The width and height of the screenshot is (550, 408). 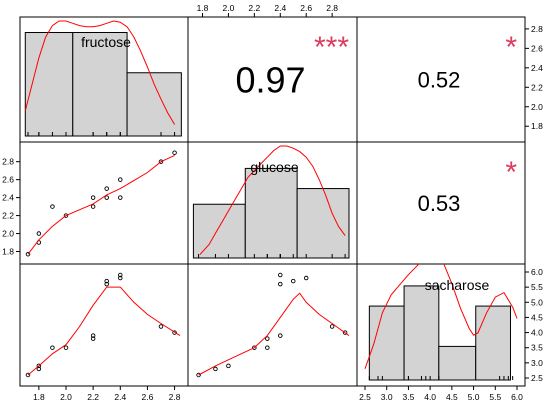 I want to click on x-tick-label-fructose-2.2: 2.2, so click(x=93, y=397).